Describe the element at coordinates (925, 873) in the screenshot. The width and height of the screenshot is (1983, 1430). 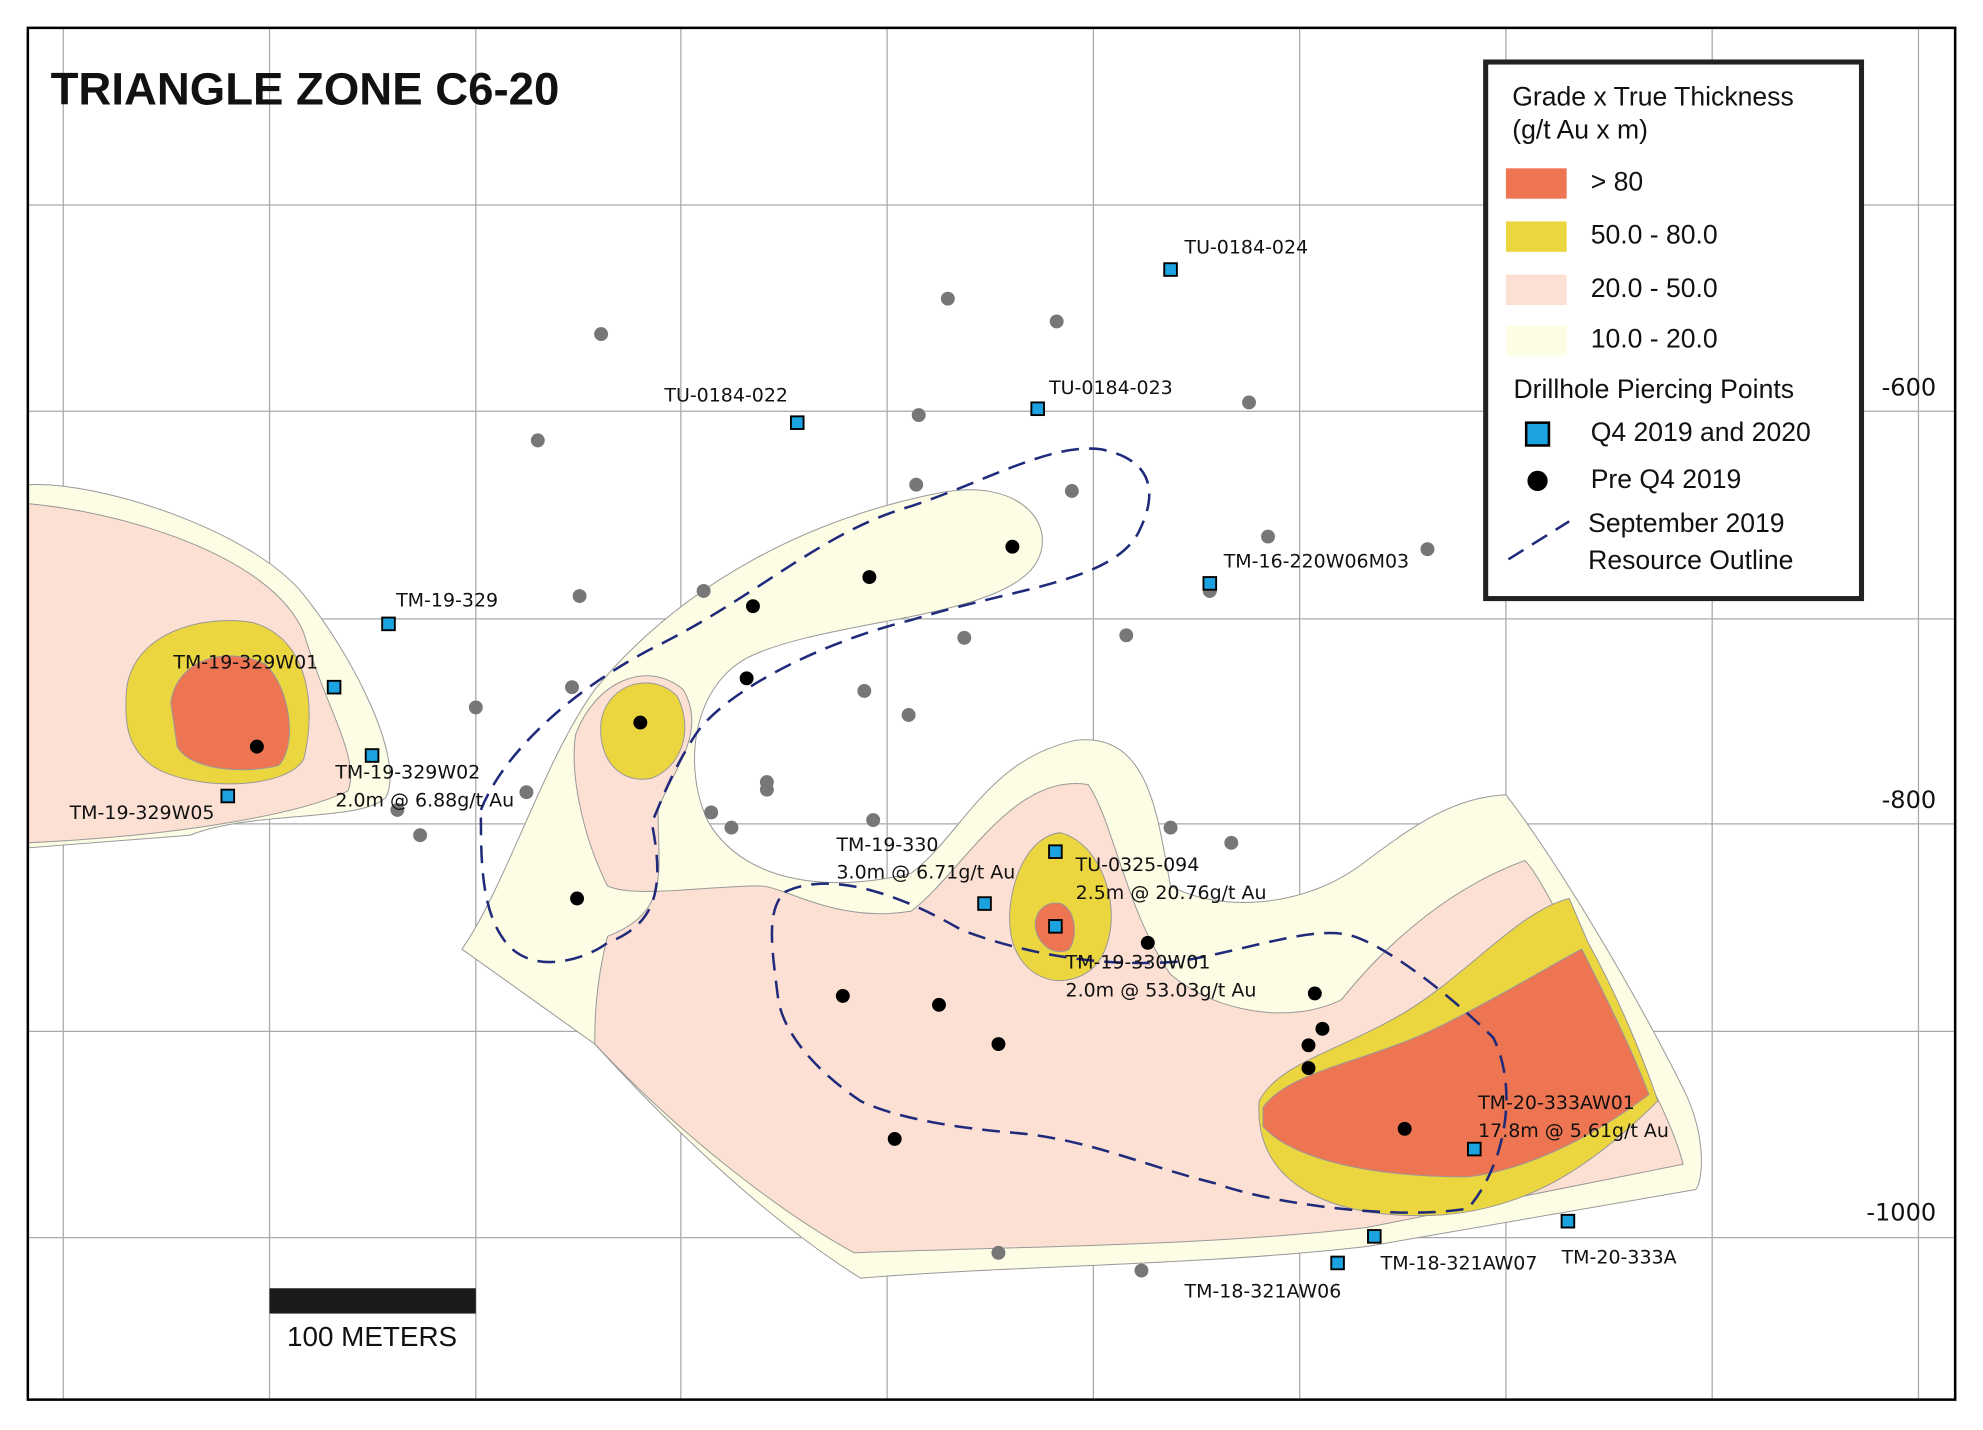
I see `drillhole-intercept: 3.0m @ 6.71g/t Au` at that location.